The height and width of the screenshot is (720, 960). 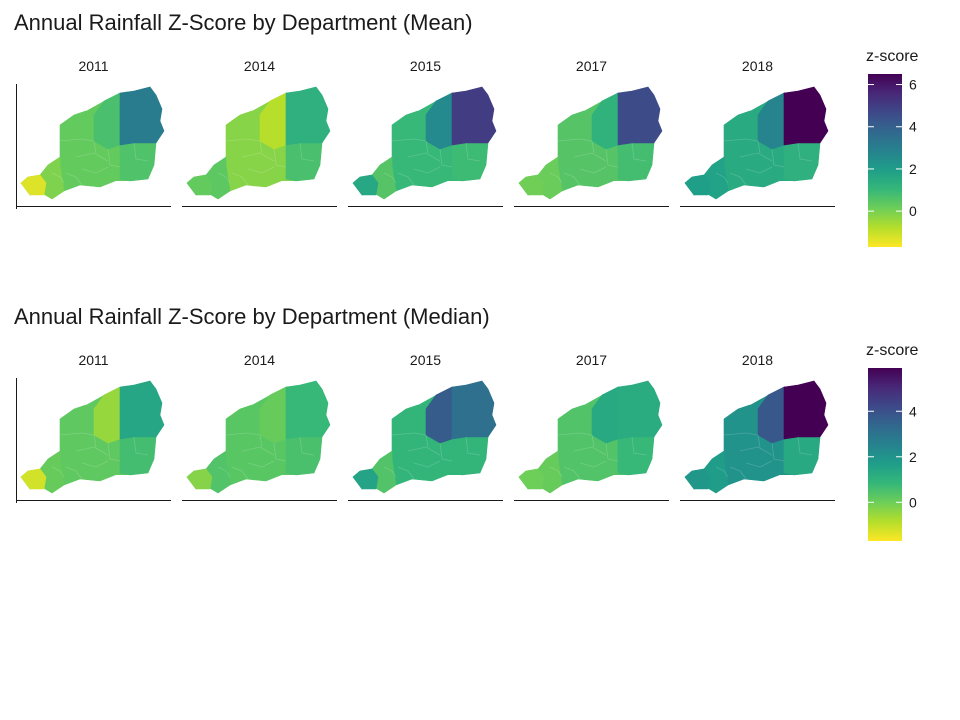 I want to click on legend-title: z-score, so click(x=892, y=56).